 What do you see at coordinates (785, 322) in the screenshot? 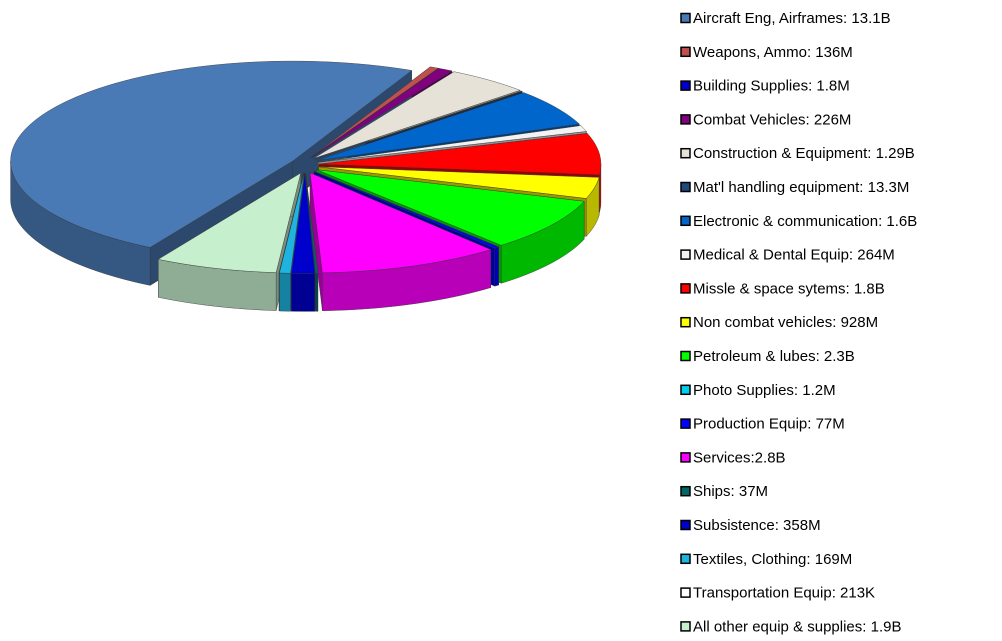
I see `legend-label: Non combat vehicles: 928M` at bounding box center [785, 322].